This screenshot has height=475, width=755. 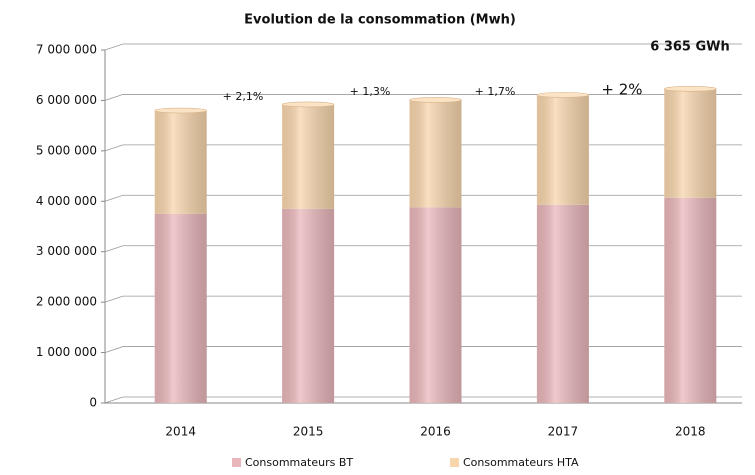 I want to click on annotation: + 2,1%, so click(x=243, y=96).